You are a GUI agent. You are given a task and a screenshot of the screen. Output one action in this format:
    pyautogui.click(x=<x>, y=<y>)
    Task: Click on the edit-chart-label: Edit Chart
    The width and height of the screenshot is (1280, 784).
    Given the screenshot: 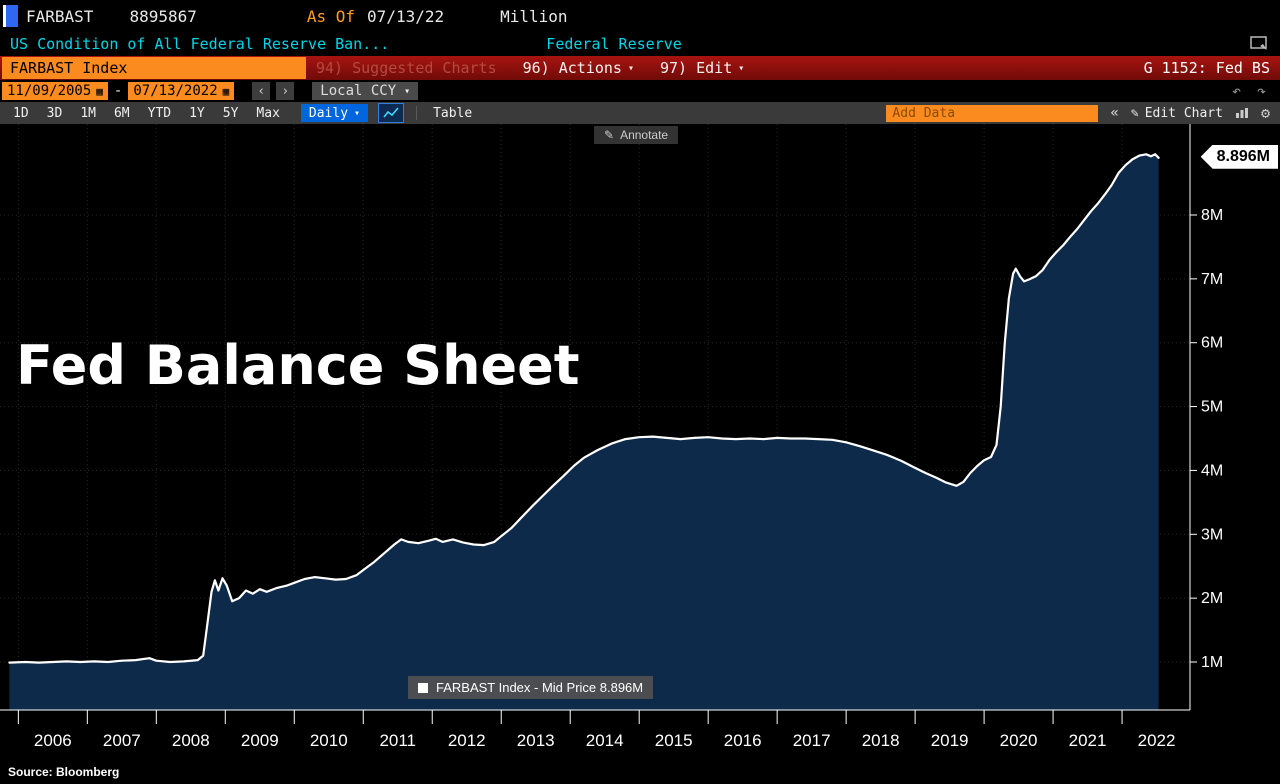 What is the action you would take?
    pyautogui.click(x=1183, y=113)
    